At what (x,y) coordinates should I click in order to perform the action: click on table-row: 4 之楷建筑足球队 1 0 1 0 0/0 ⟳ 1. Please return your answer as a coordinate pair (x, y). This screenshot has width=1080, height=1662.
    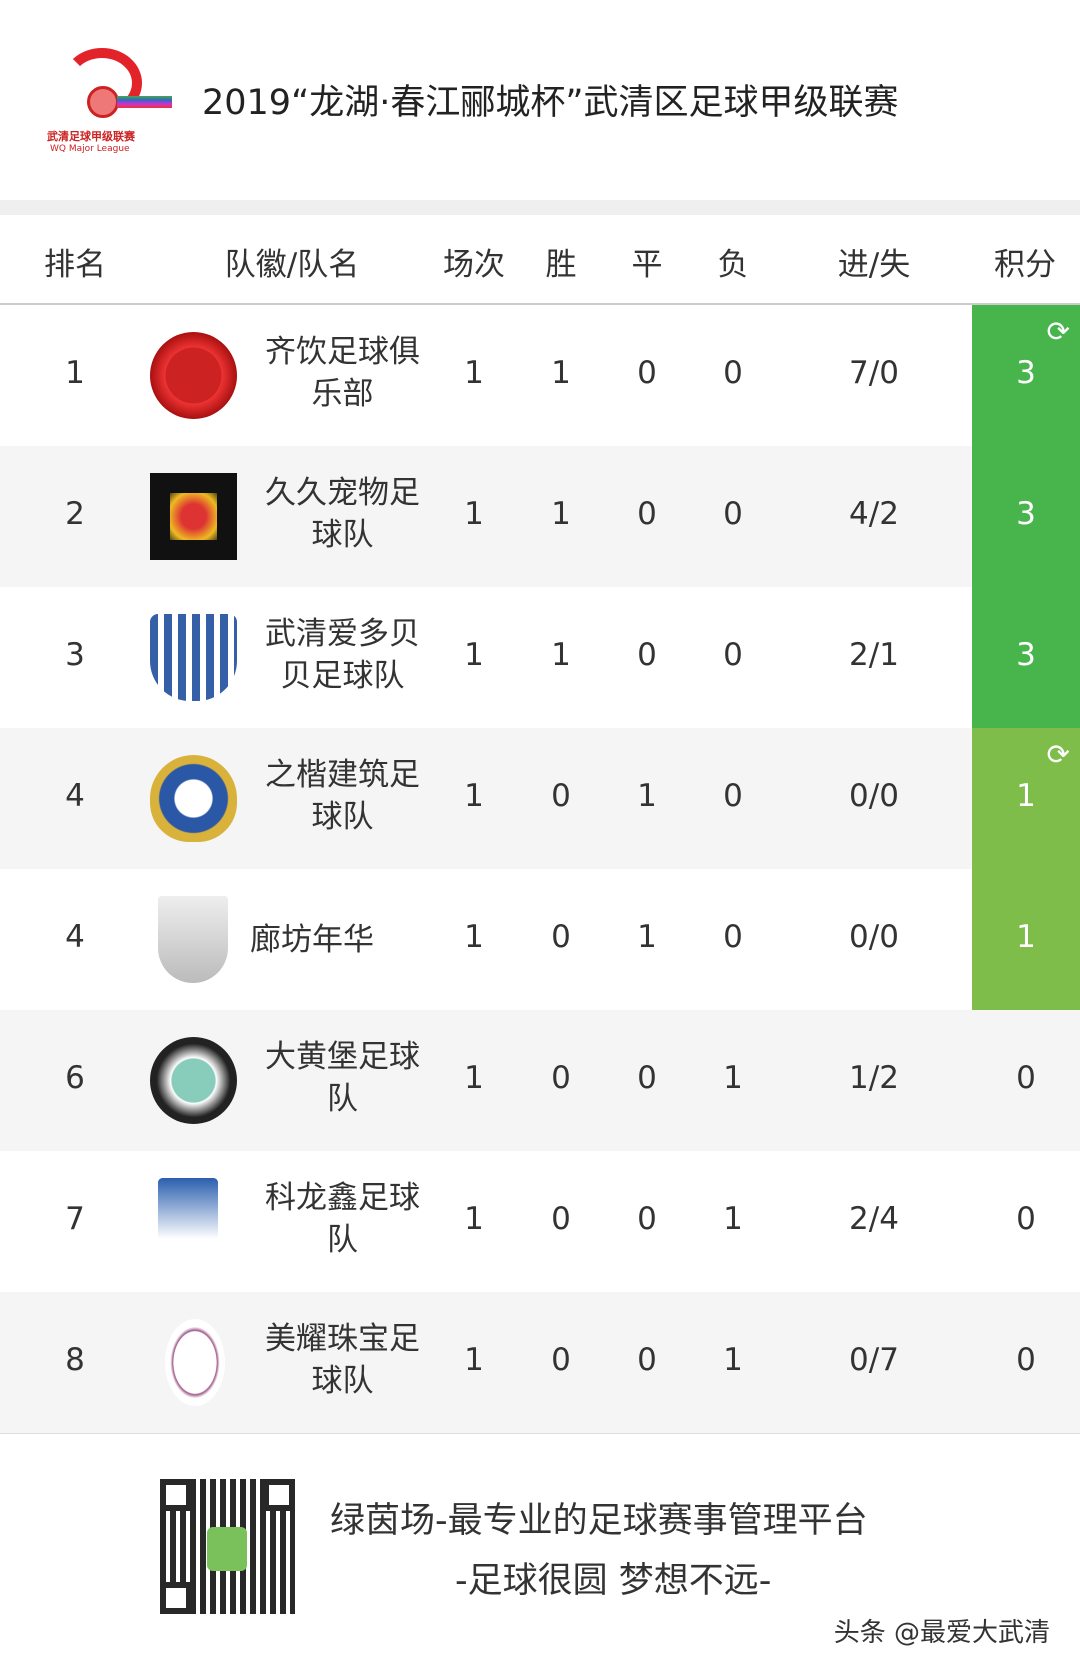
    Looking at the image, I should click on (540, 798).